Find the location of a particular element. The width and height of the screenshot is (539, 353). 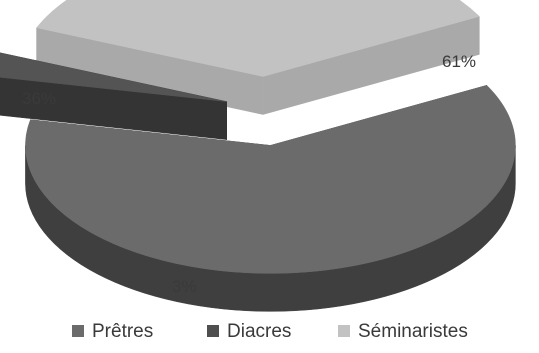

legend-item-pretres: Prêtres is located at coordinates (112, 331).